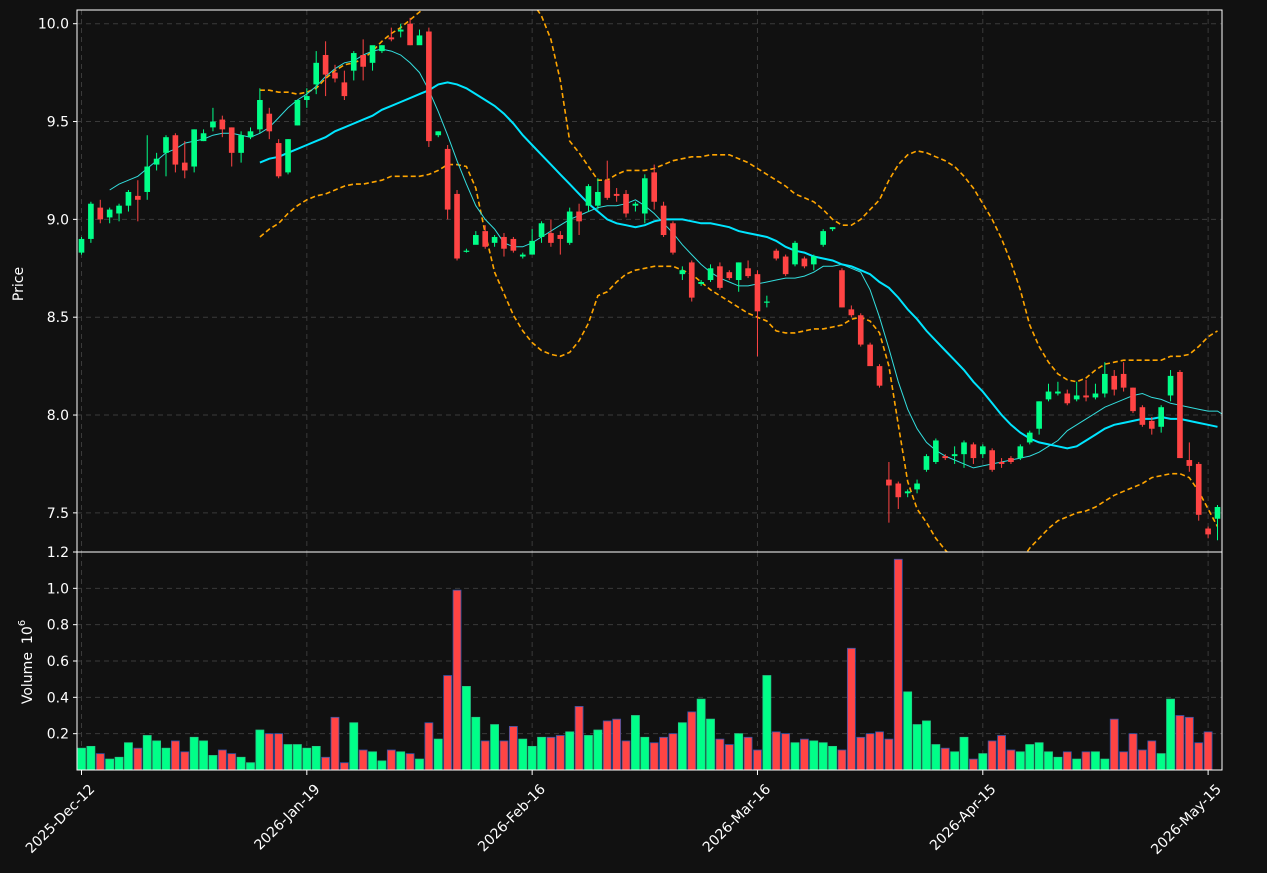 Image resolution: width=1267 pixels, height=873 pixels. What do you see at coordinates (58, 416) in the screenshot?
I see `price-y-tick-label: 8.0` at bounding box center [58, 416].